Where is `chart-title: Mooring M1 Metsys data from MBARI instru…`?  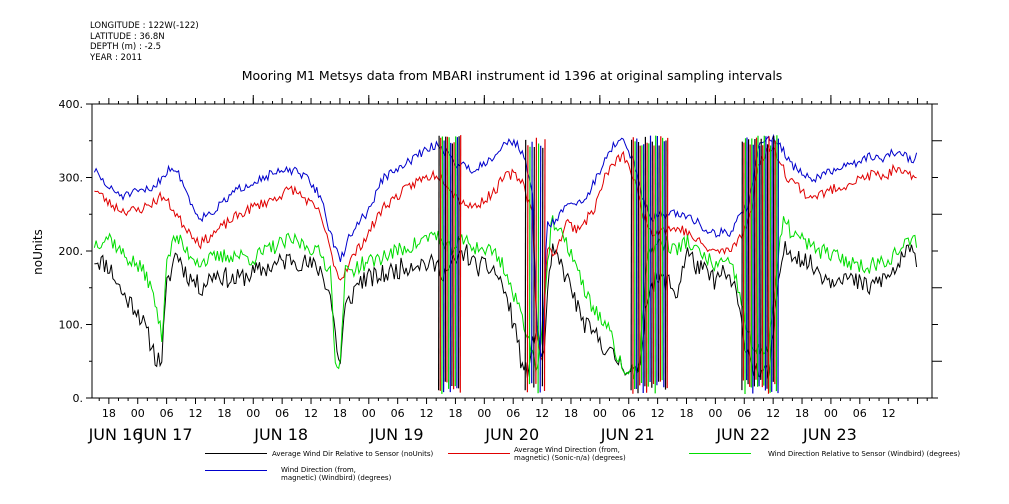
chart-title: Mooring M1 Metsys data from MBARI instru… is located at coordinates (512, 75).